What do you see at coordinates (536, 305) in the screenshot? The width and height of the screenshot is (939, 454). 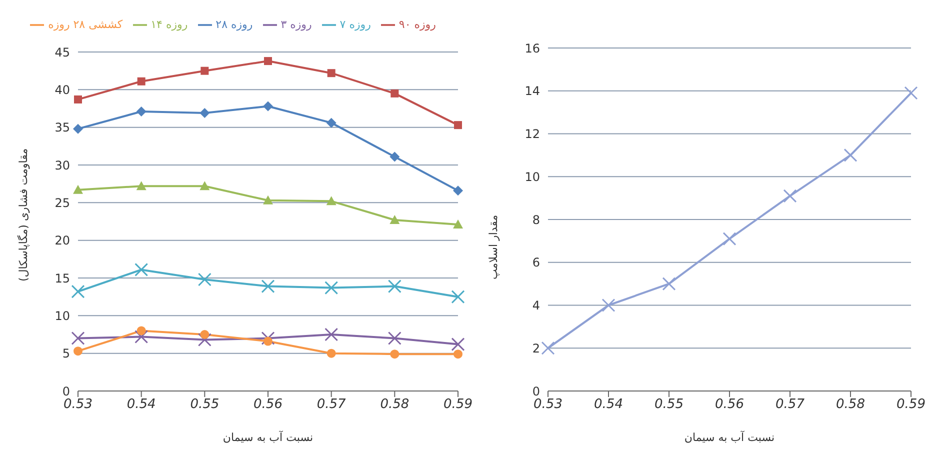 I see `y-tick-label: 4` at bounding box center [536, 305].